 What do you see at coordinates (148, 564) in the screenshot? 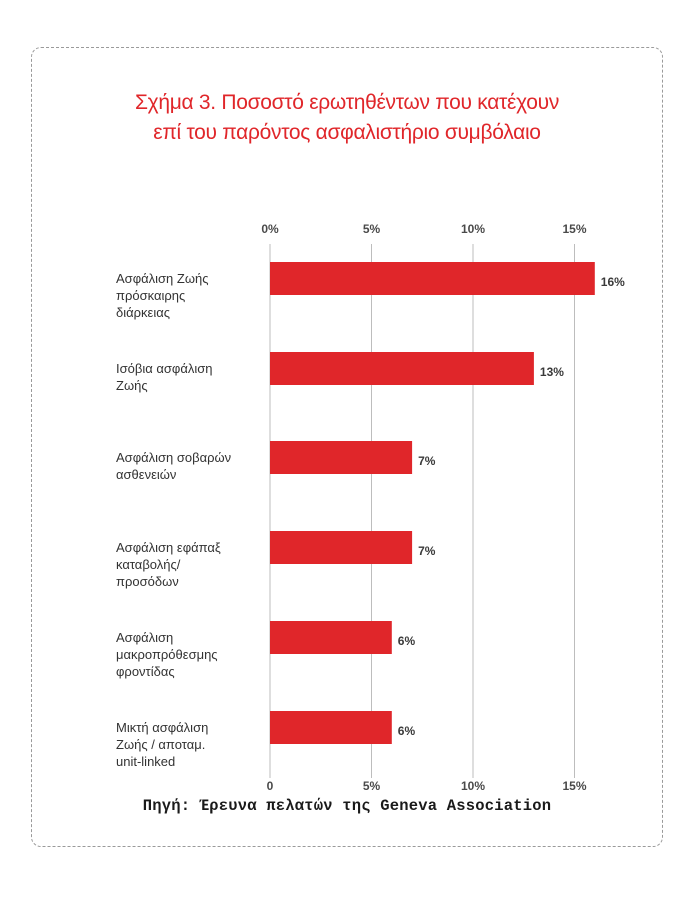
I see `category-label-line: καταβολής/` at bounding box center [148, 564].